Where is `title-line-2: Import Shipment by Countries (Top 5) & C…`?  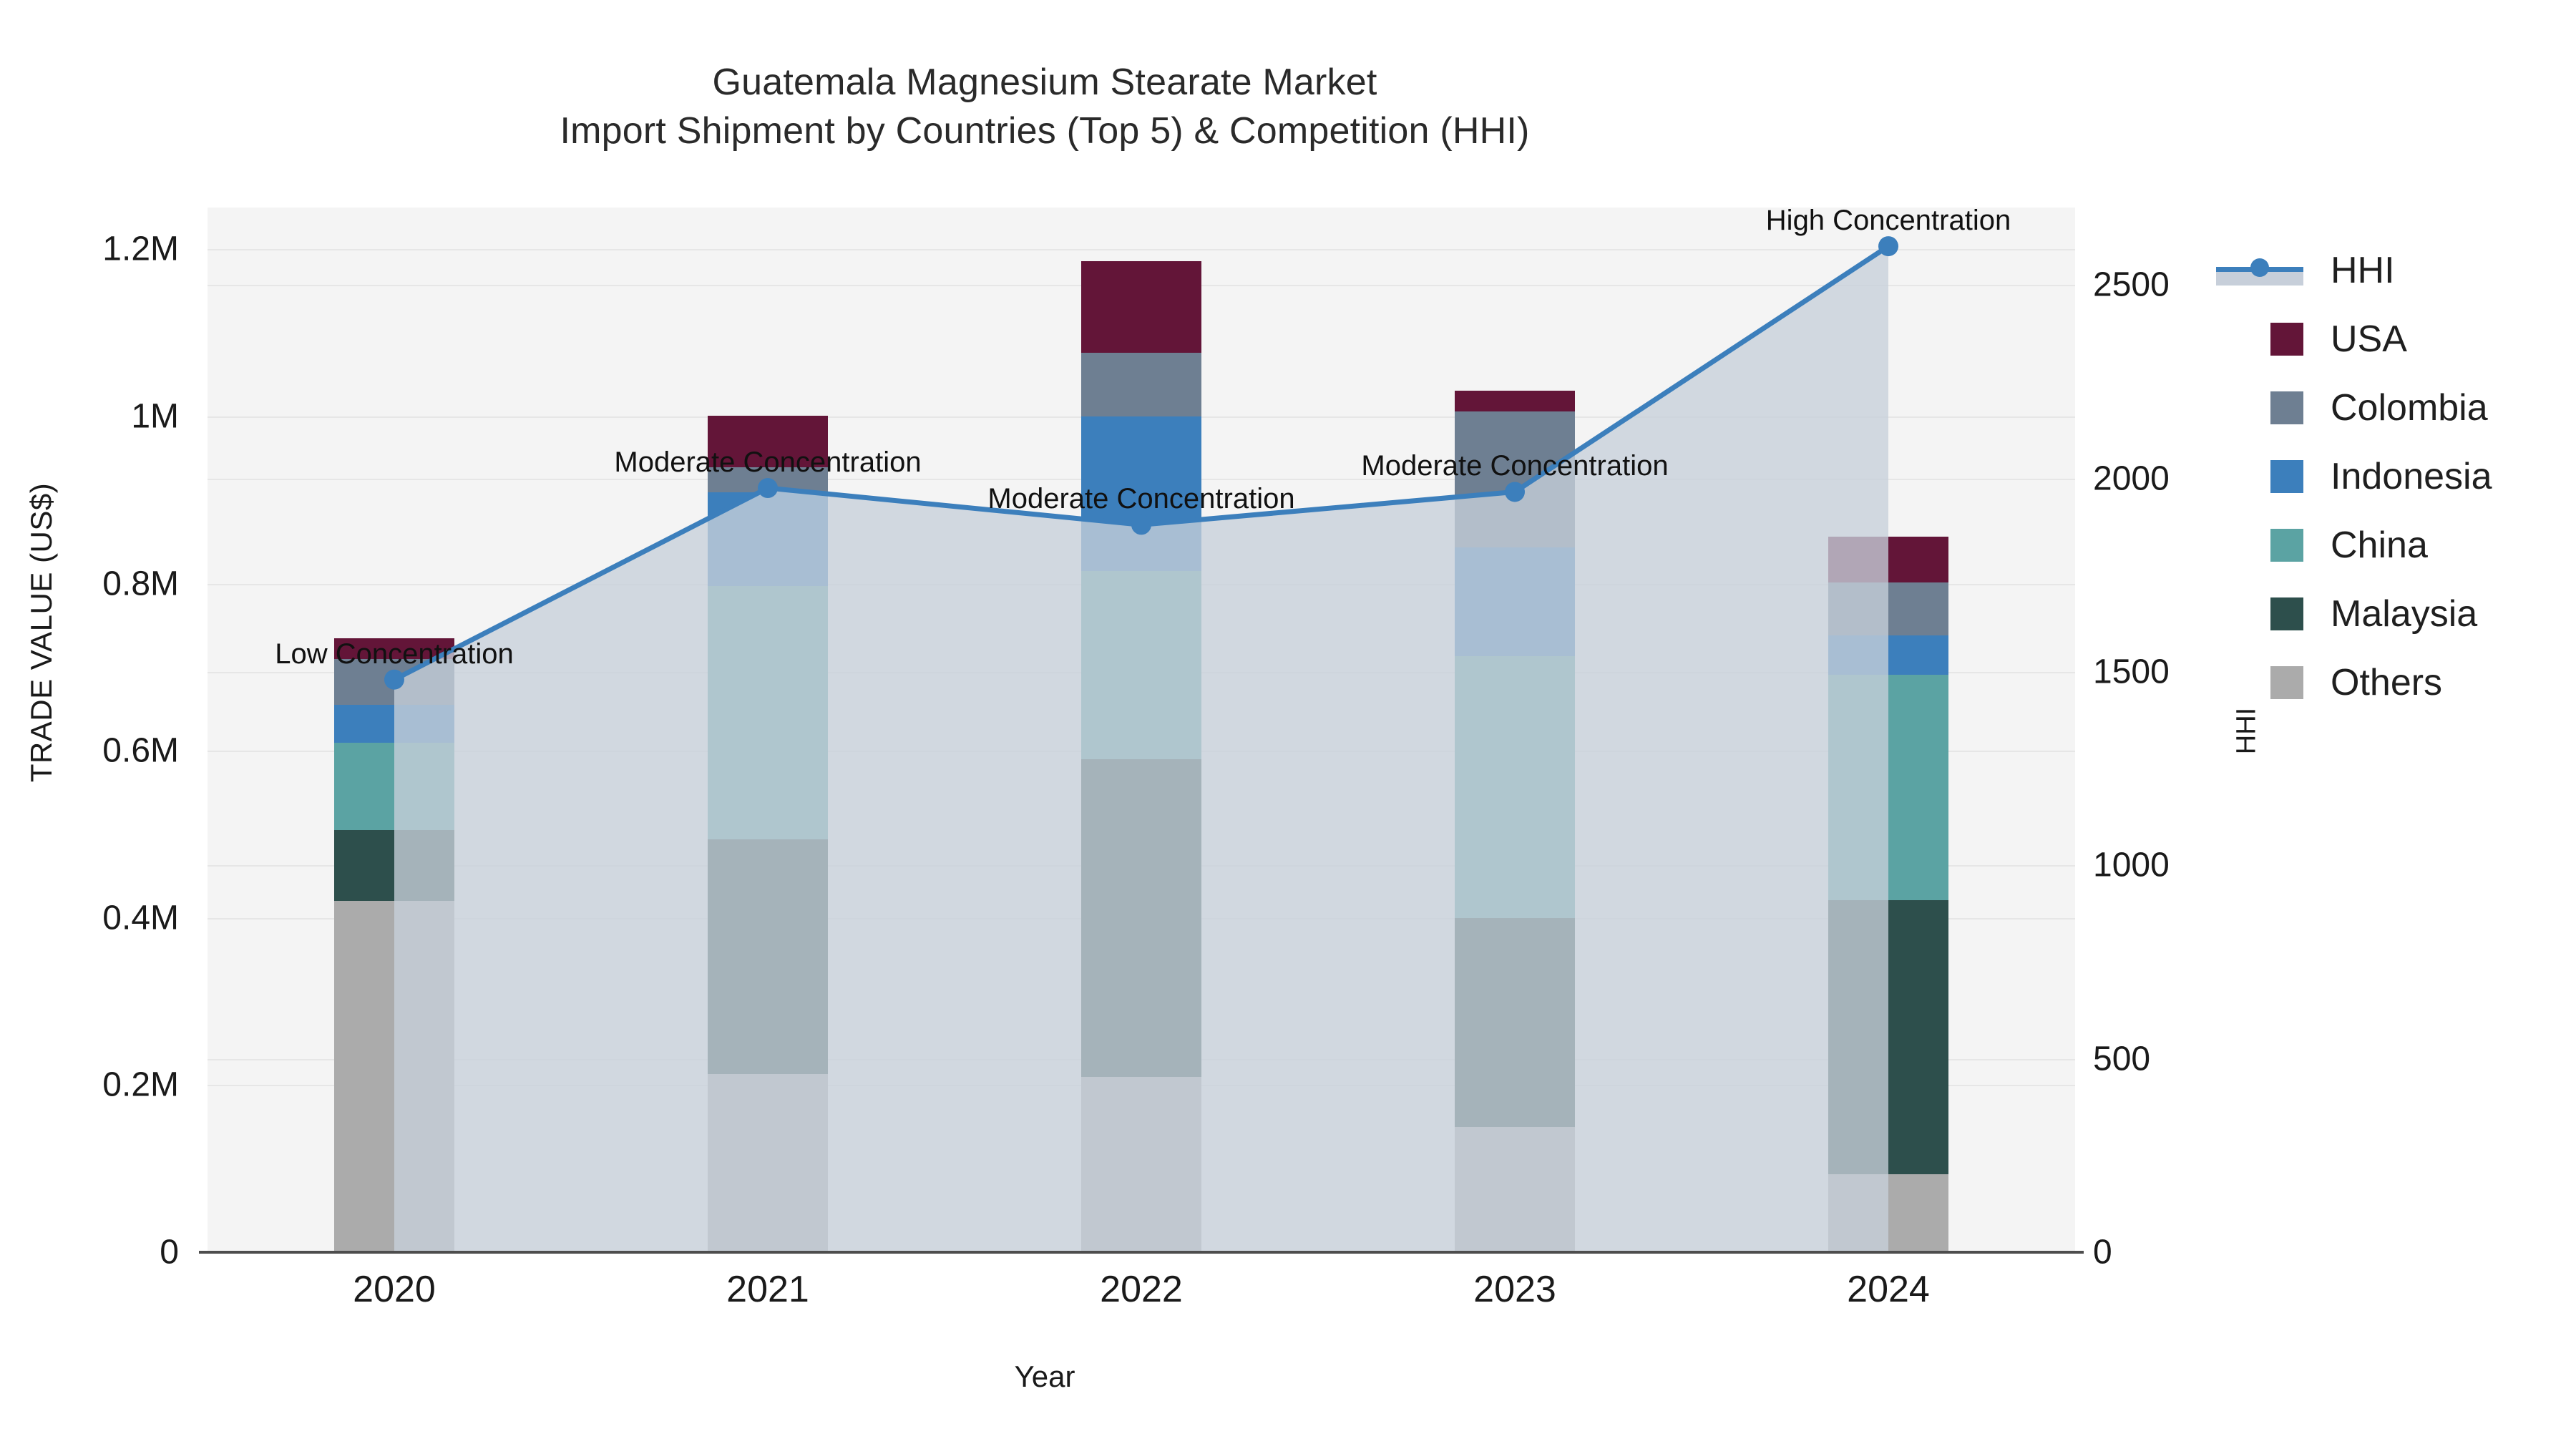 title-line-2: Import Shipment by Countries (Top 5) & C… is located at coordinates (1045, 130).